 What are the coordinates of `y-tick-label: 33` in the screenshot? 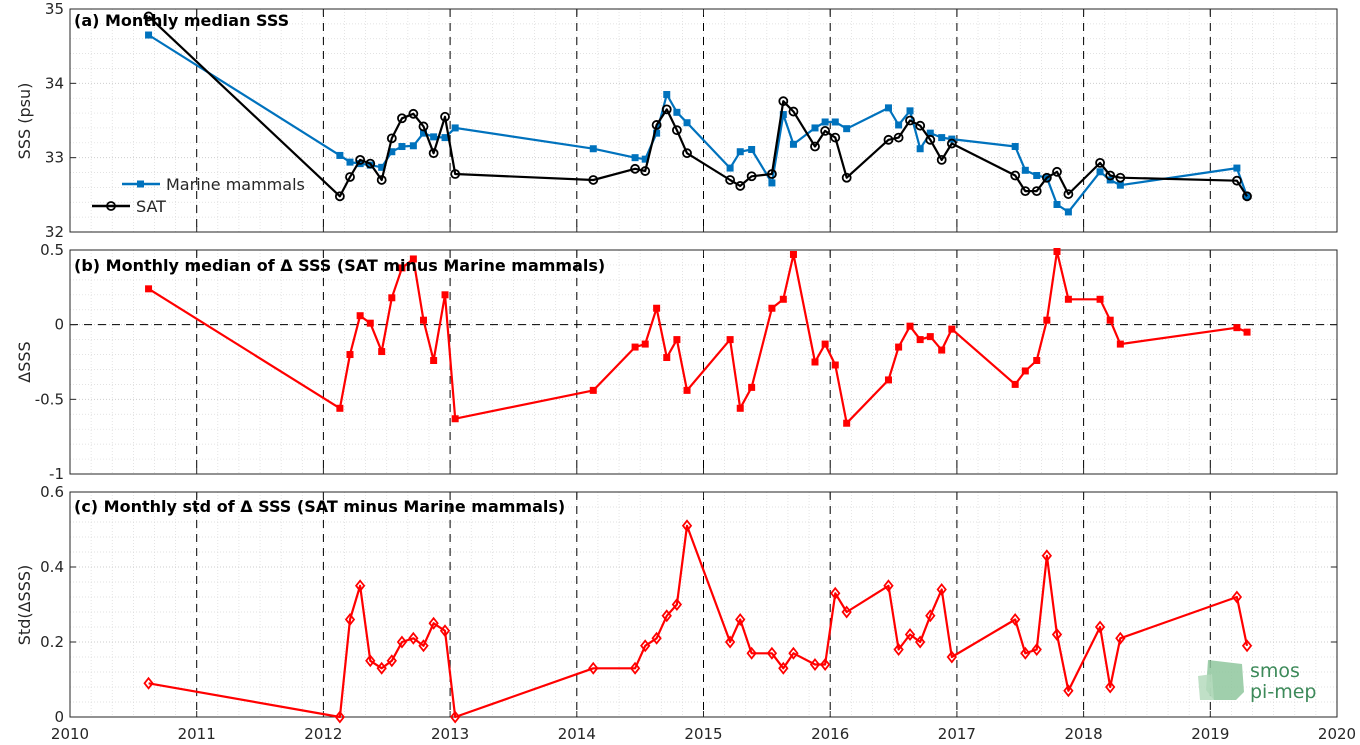 It's located at (54, 158).